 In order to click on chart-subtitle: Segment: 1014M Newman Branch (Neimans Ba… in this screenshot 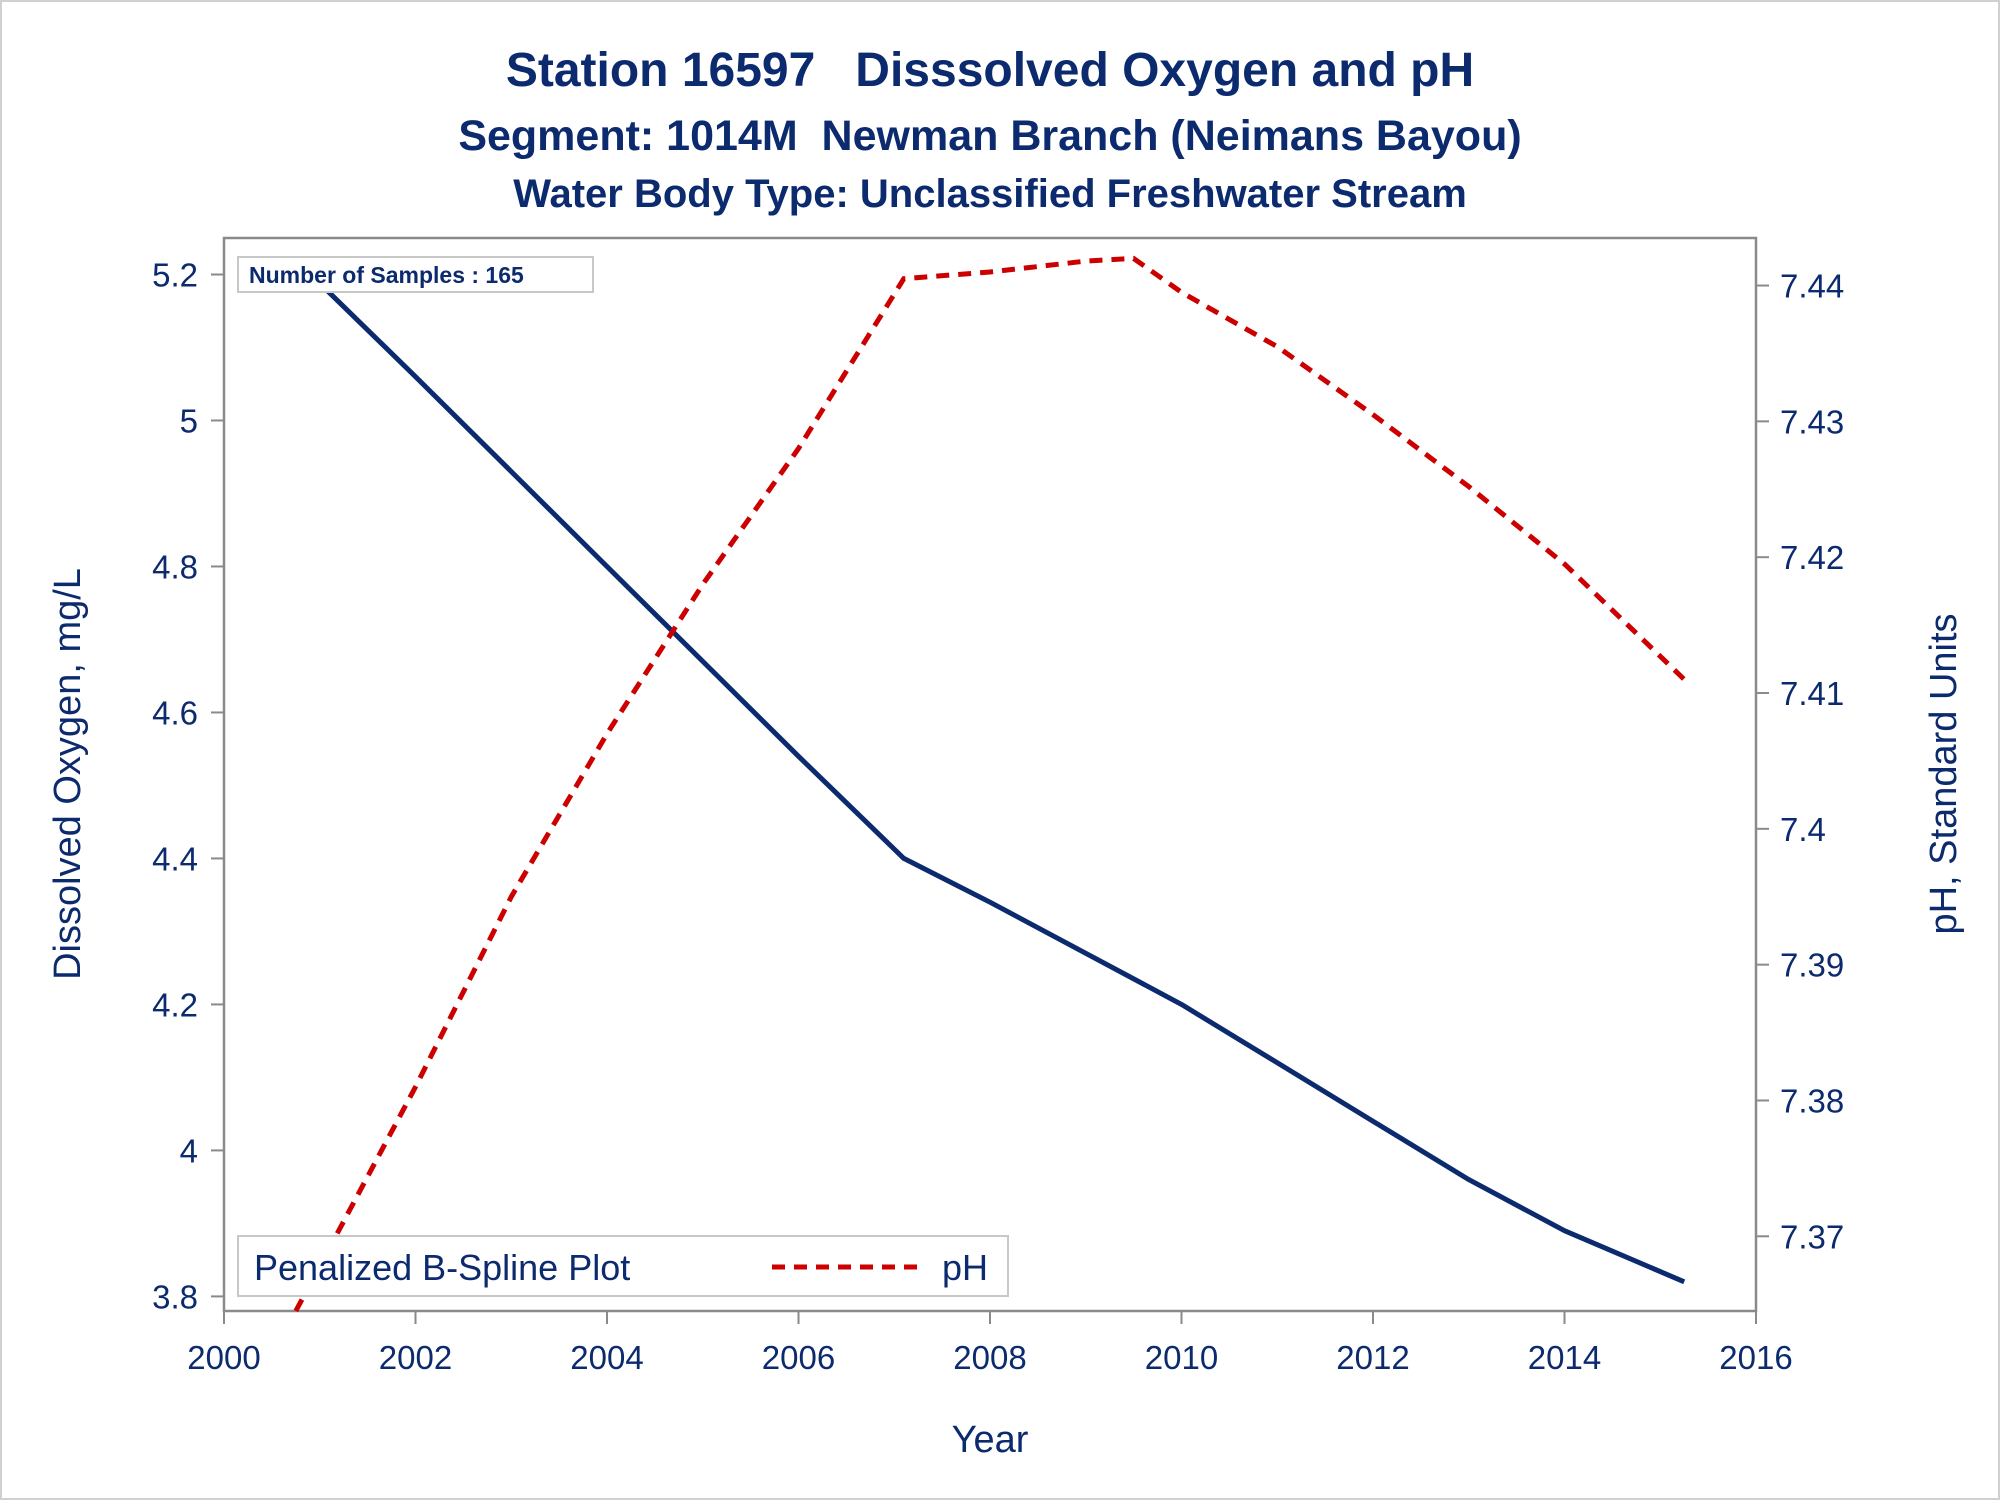, I will do `click(989, 136)`.